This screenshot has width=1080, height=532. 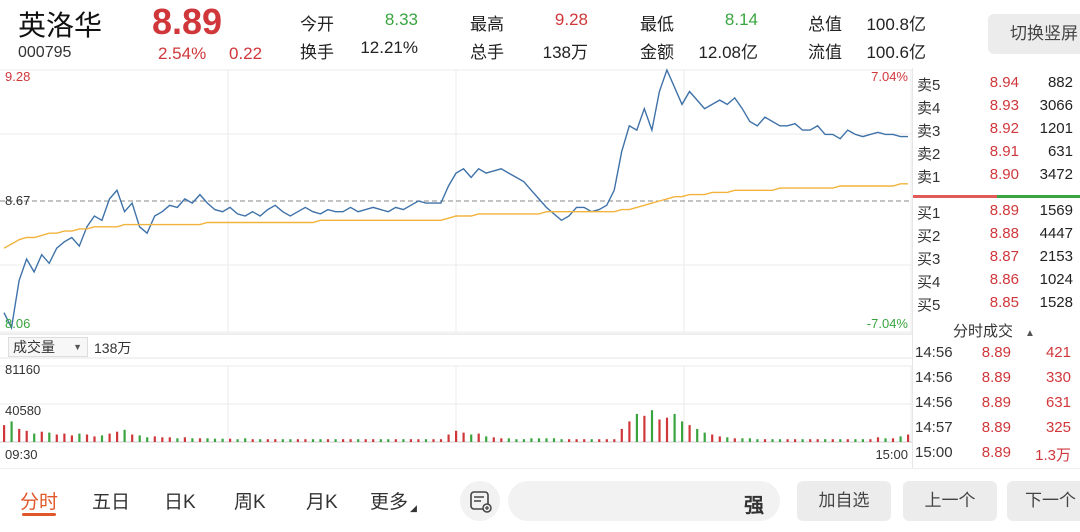 What do you see at coordinates (45, 52) in the screenshot?
I see `stock-code: 000795` at bounding box center [45, 52].